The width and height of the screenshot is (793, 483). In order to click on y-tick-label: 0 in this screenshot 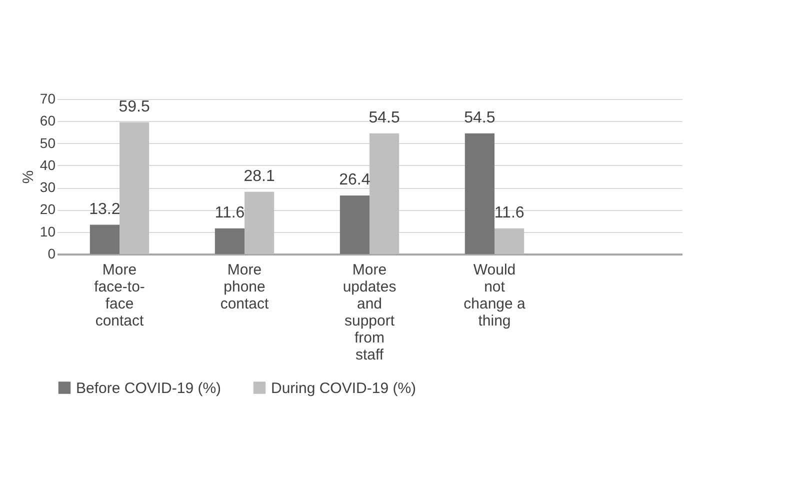, I will do `click(52, 254)`.